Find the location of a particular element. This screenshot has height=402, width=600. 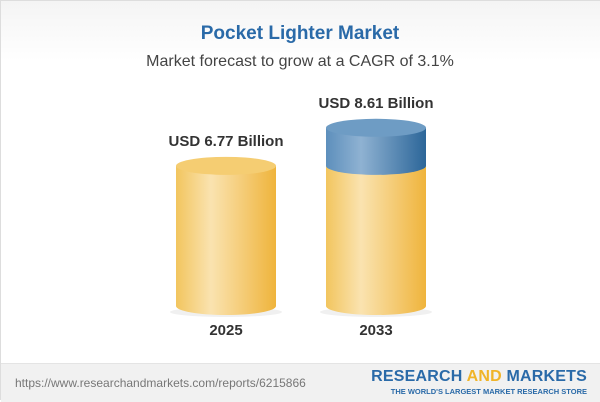

data-label: USD 6.77 Billion is located at coordinates (225, 141).